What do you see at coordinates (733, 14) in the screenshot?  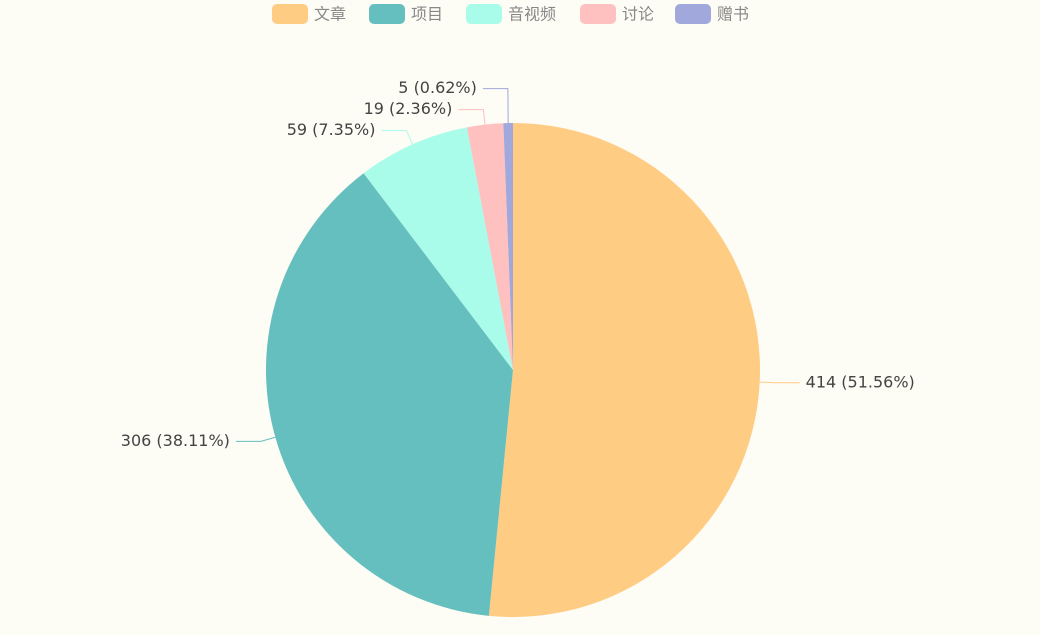 I see `legend-label: 赠书` at bounding box center [733, 14].